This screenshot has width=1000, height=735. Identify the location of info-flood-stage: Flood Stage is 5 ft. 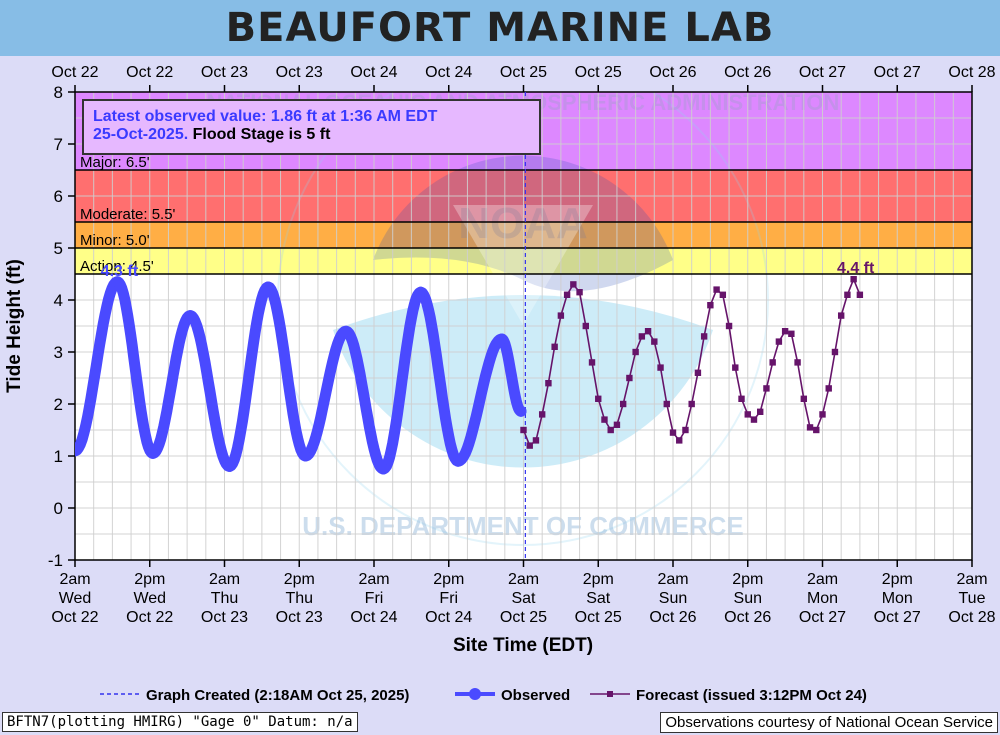
(259, 134).